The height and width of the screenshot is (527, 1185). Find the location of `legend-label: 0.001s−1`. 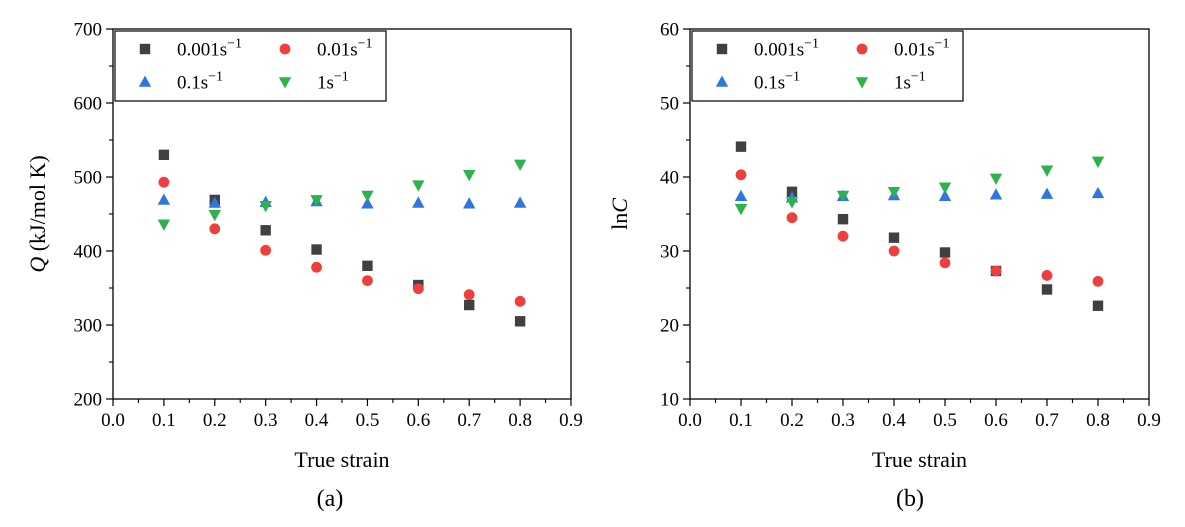

legend-label: 0.001s−1 is located at coordinates (786, 49).